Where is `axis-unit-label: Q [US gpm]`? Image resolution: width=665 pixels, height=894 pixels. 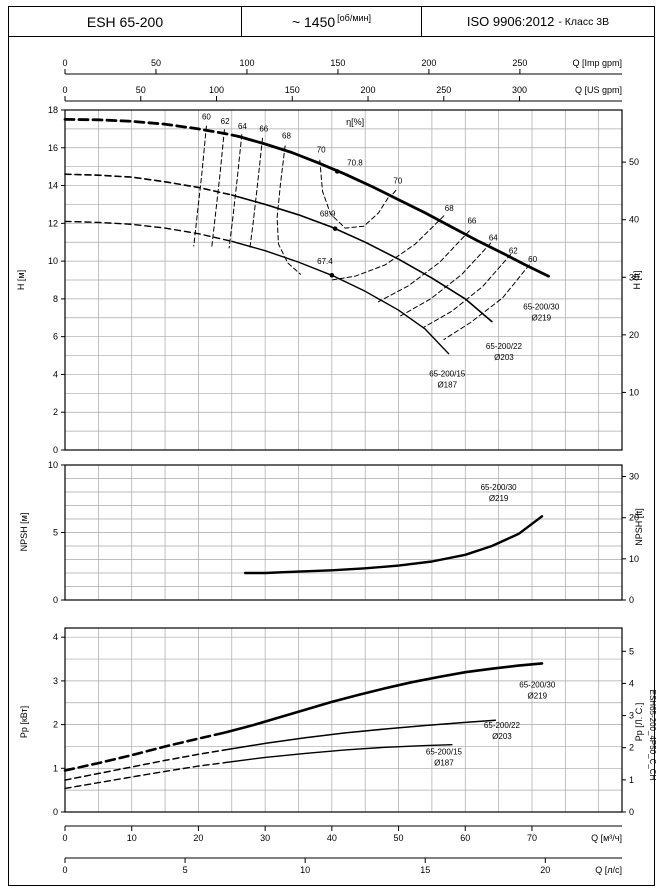
axis-unit-label: Q [US gpm] is located at coordinates (598, 90).